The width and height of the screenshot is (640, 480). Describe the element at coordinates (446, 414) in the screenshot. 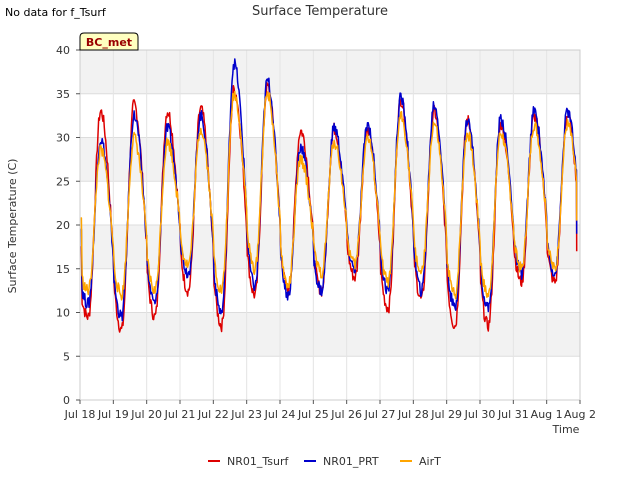

I see `x-tick-label: Jul 29` at that location.